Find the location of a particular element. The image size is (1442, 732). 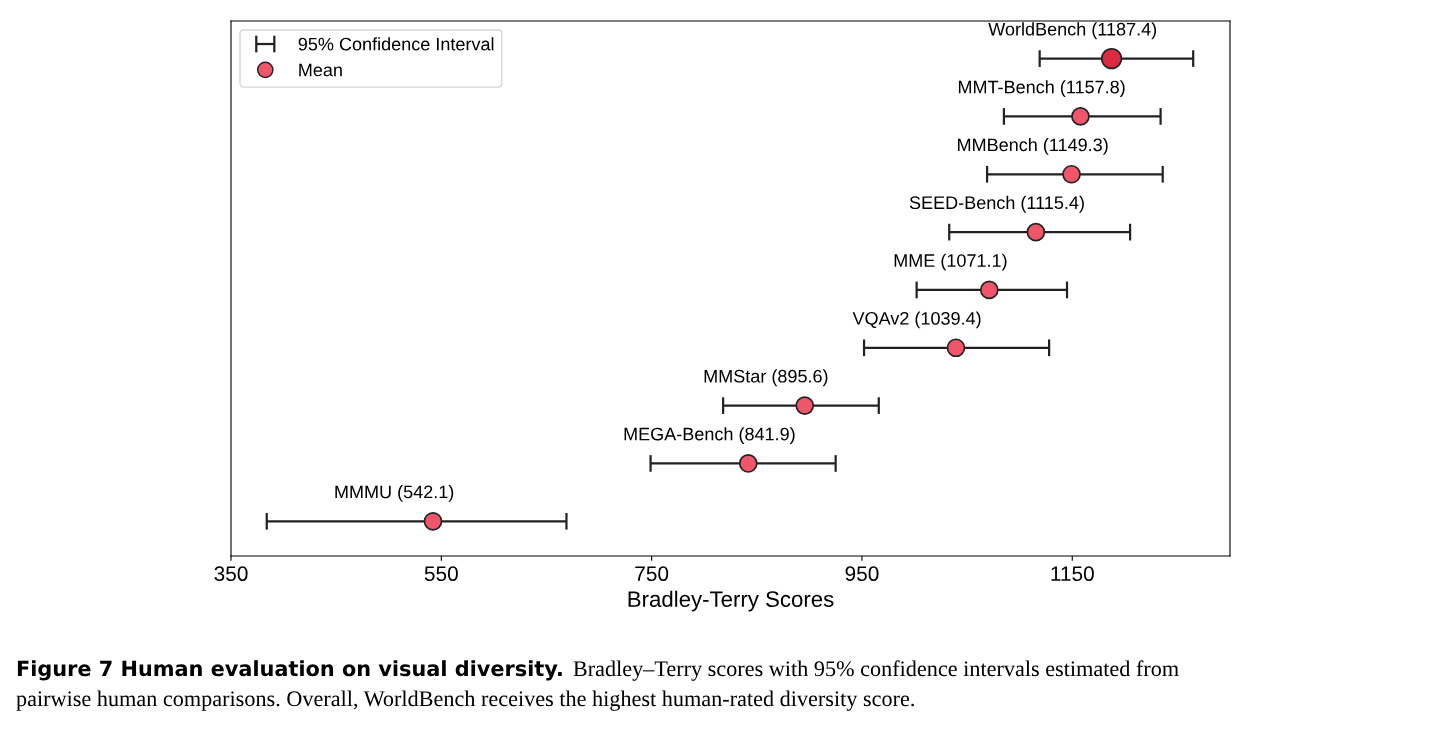

text: pairwise human comparisons. Overall, WorldBench receives the highest human-rated diversity score. is located at coordinates (465, 700).